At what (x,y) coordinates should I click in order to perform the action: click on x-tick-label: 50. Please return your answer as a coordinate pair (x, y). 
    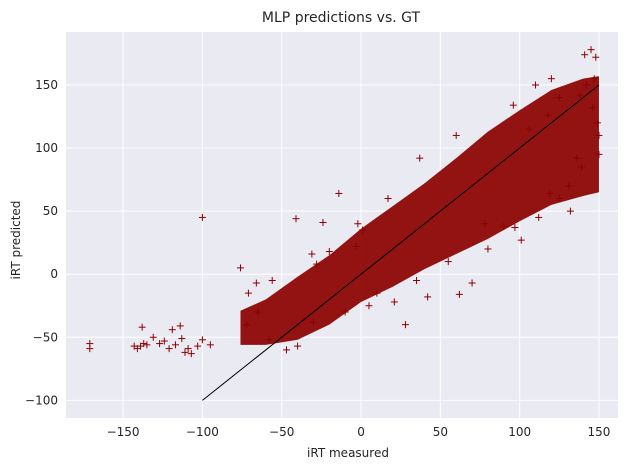
    Looking at the image, I should click on (440, 432).